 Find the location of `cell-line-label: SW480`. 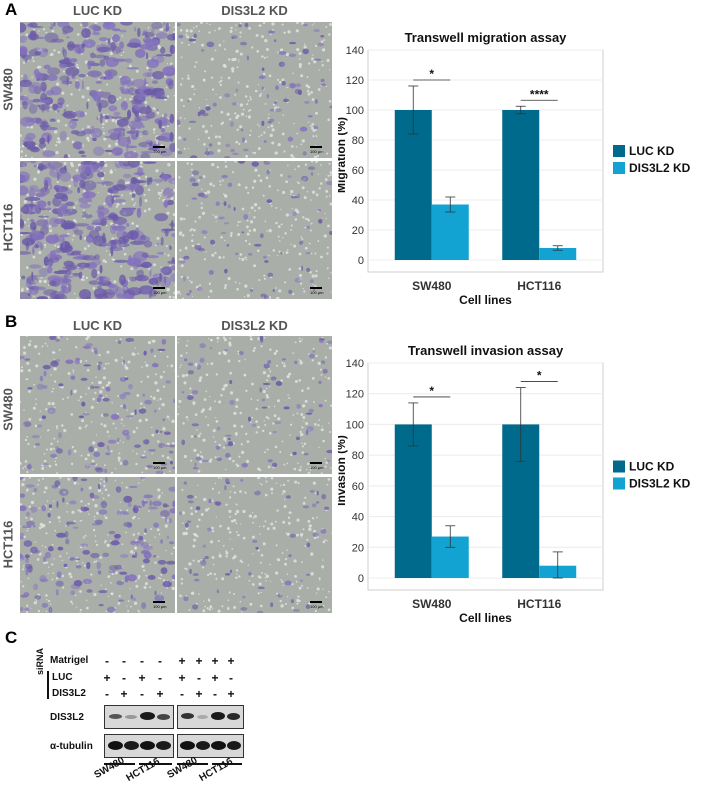

cell-line-label: SW480 is located at coordinates (182, 768).